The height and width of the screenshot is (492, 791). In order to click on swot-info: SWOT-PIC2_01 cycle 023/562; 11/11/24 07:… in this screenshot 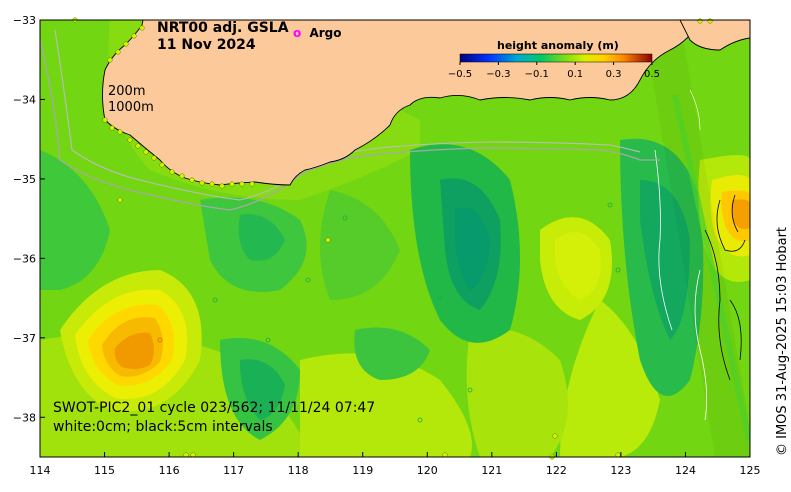, I will do `click(214, 418)`.